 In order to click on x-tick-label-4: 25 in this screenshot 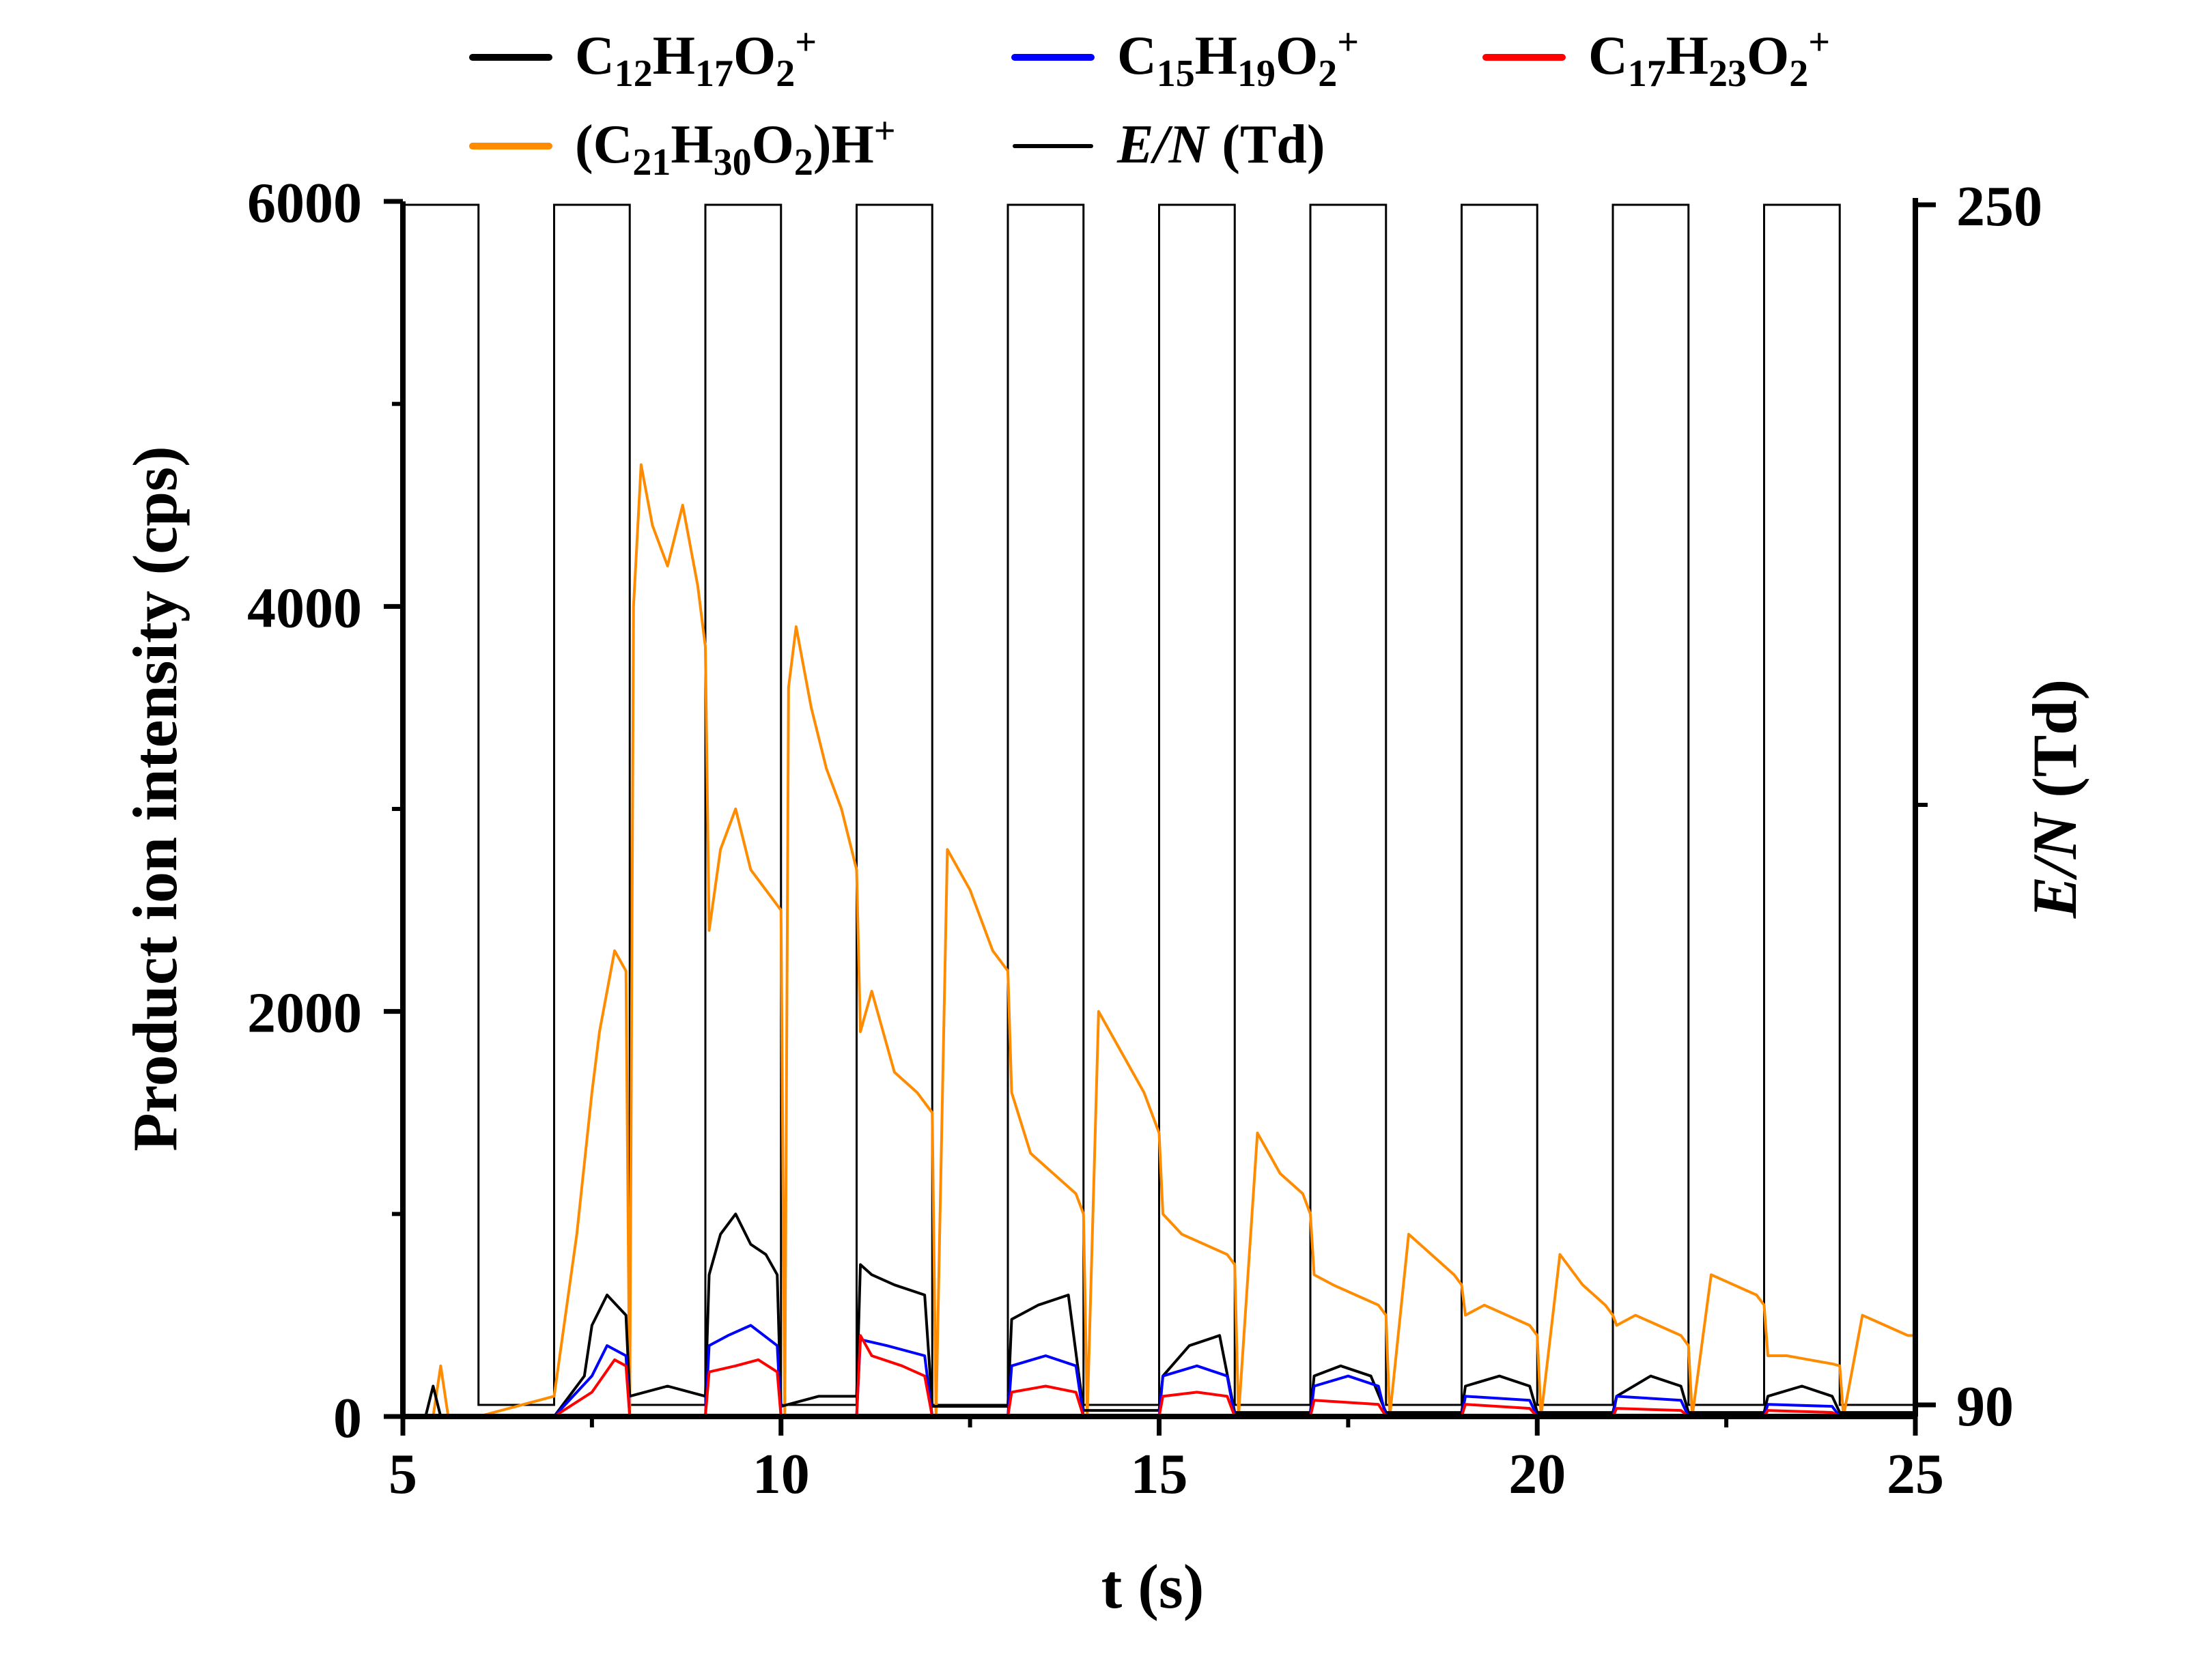, I will do `click(1916, 1474)`.